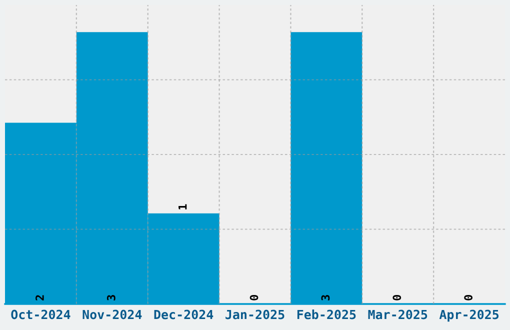 The image size is (510, 330). I want to click on x-tick-label: Apr-2025, so click(469, 316).